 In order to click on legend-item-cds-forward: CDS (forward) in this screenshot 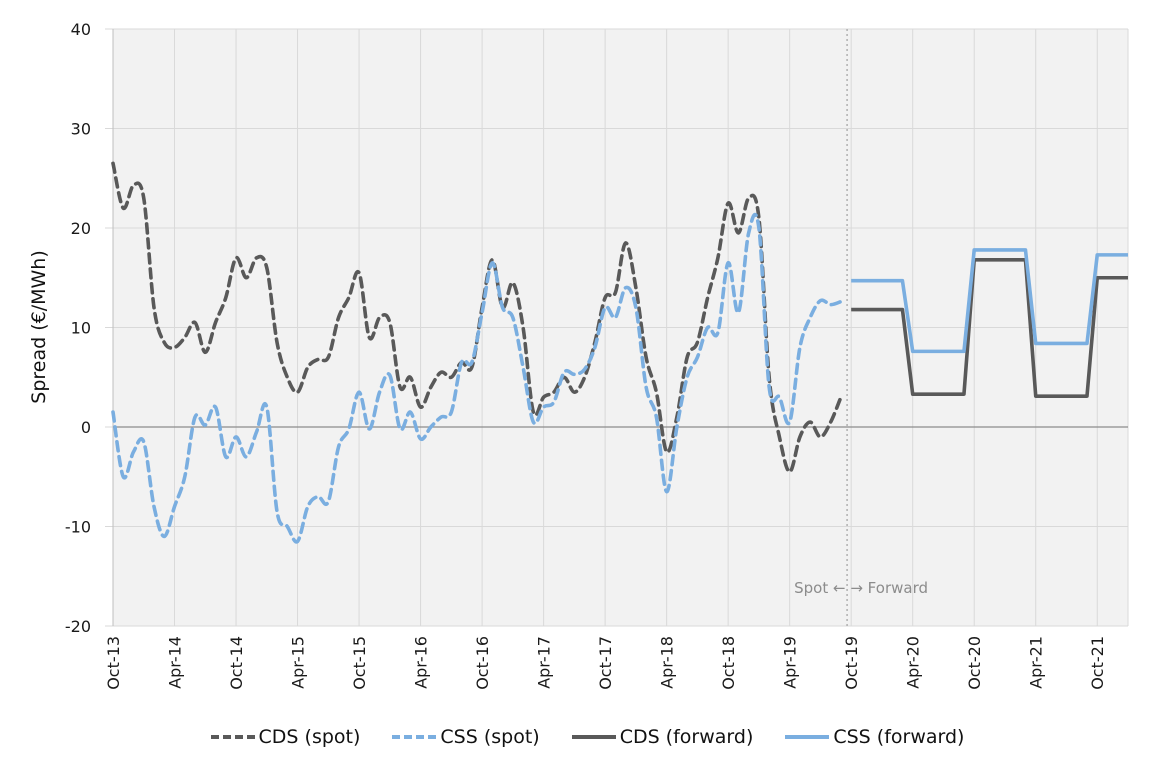, I will do `click(662, 737)`.